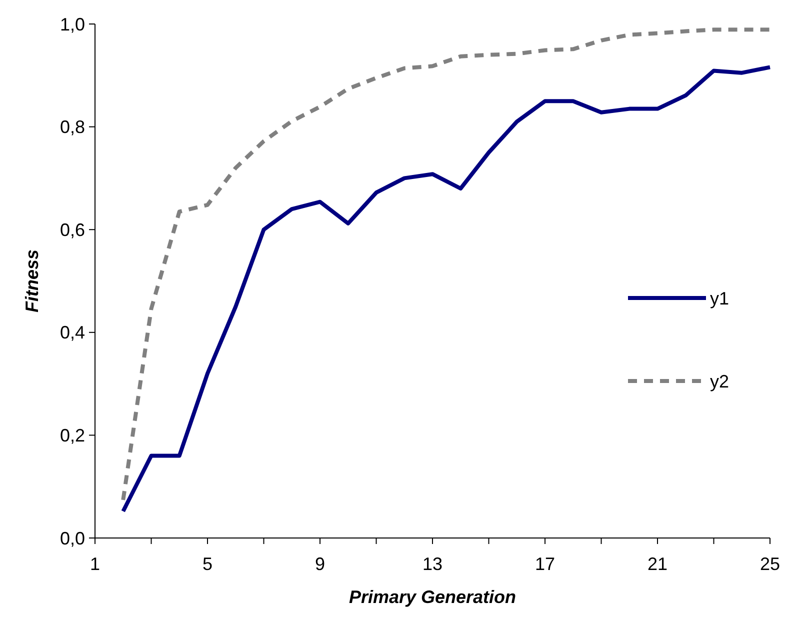 The image size is (798, 617). What do you see at coordinates (207, 564) in the screenshot?
I see `x-tick-label: 5` at bounding box center [207, 564].